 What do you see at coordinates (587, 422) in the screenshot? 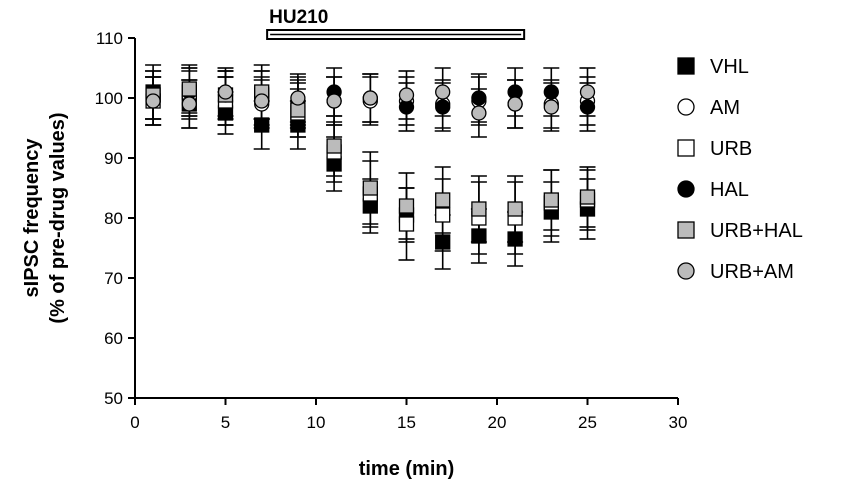
I see `x-tick-label: 25` at bounding box center [587, 422].